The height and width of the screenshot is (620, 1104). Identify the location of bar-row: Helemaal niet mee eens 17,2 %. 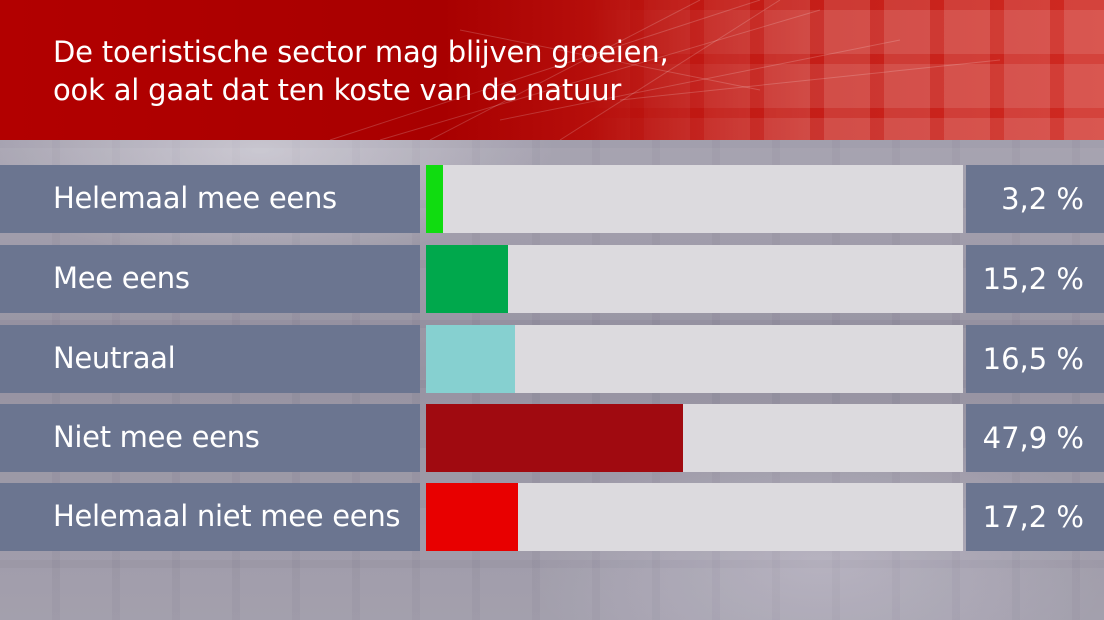
(552, 517).